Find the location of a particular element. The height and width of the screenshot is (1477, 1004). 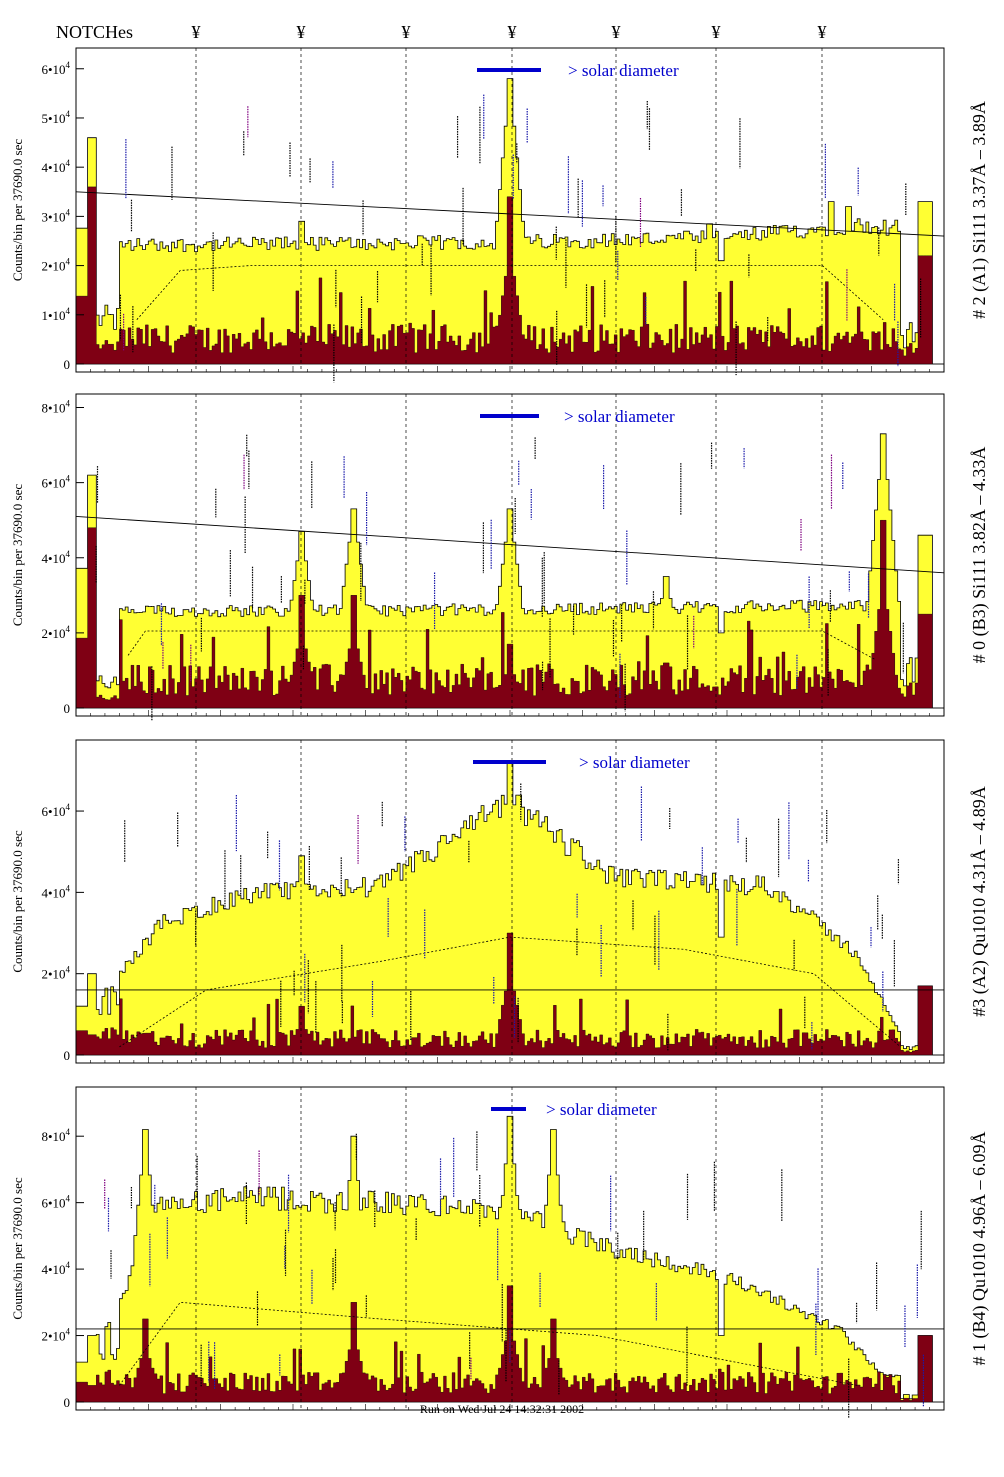

notch-marker-2: ¥ is located at coordinates (406, 32).